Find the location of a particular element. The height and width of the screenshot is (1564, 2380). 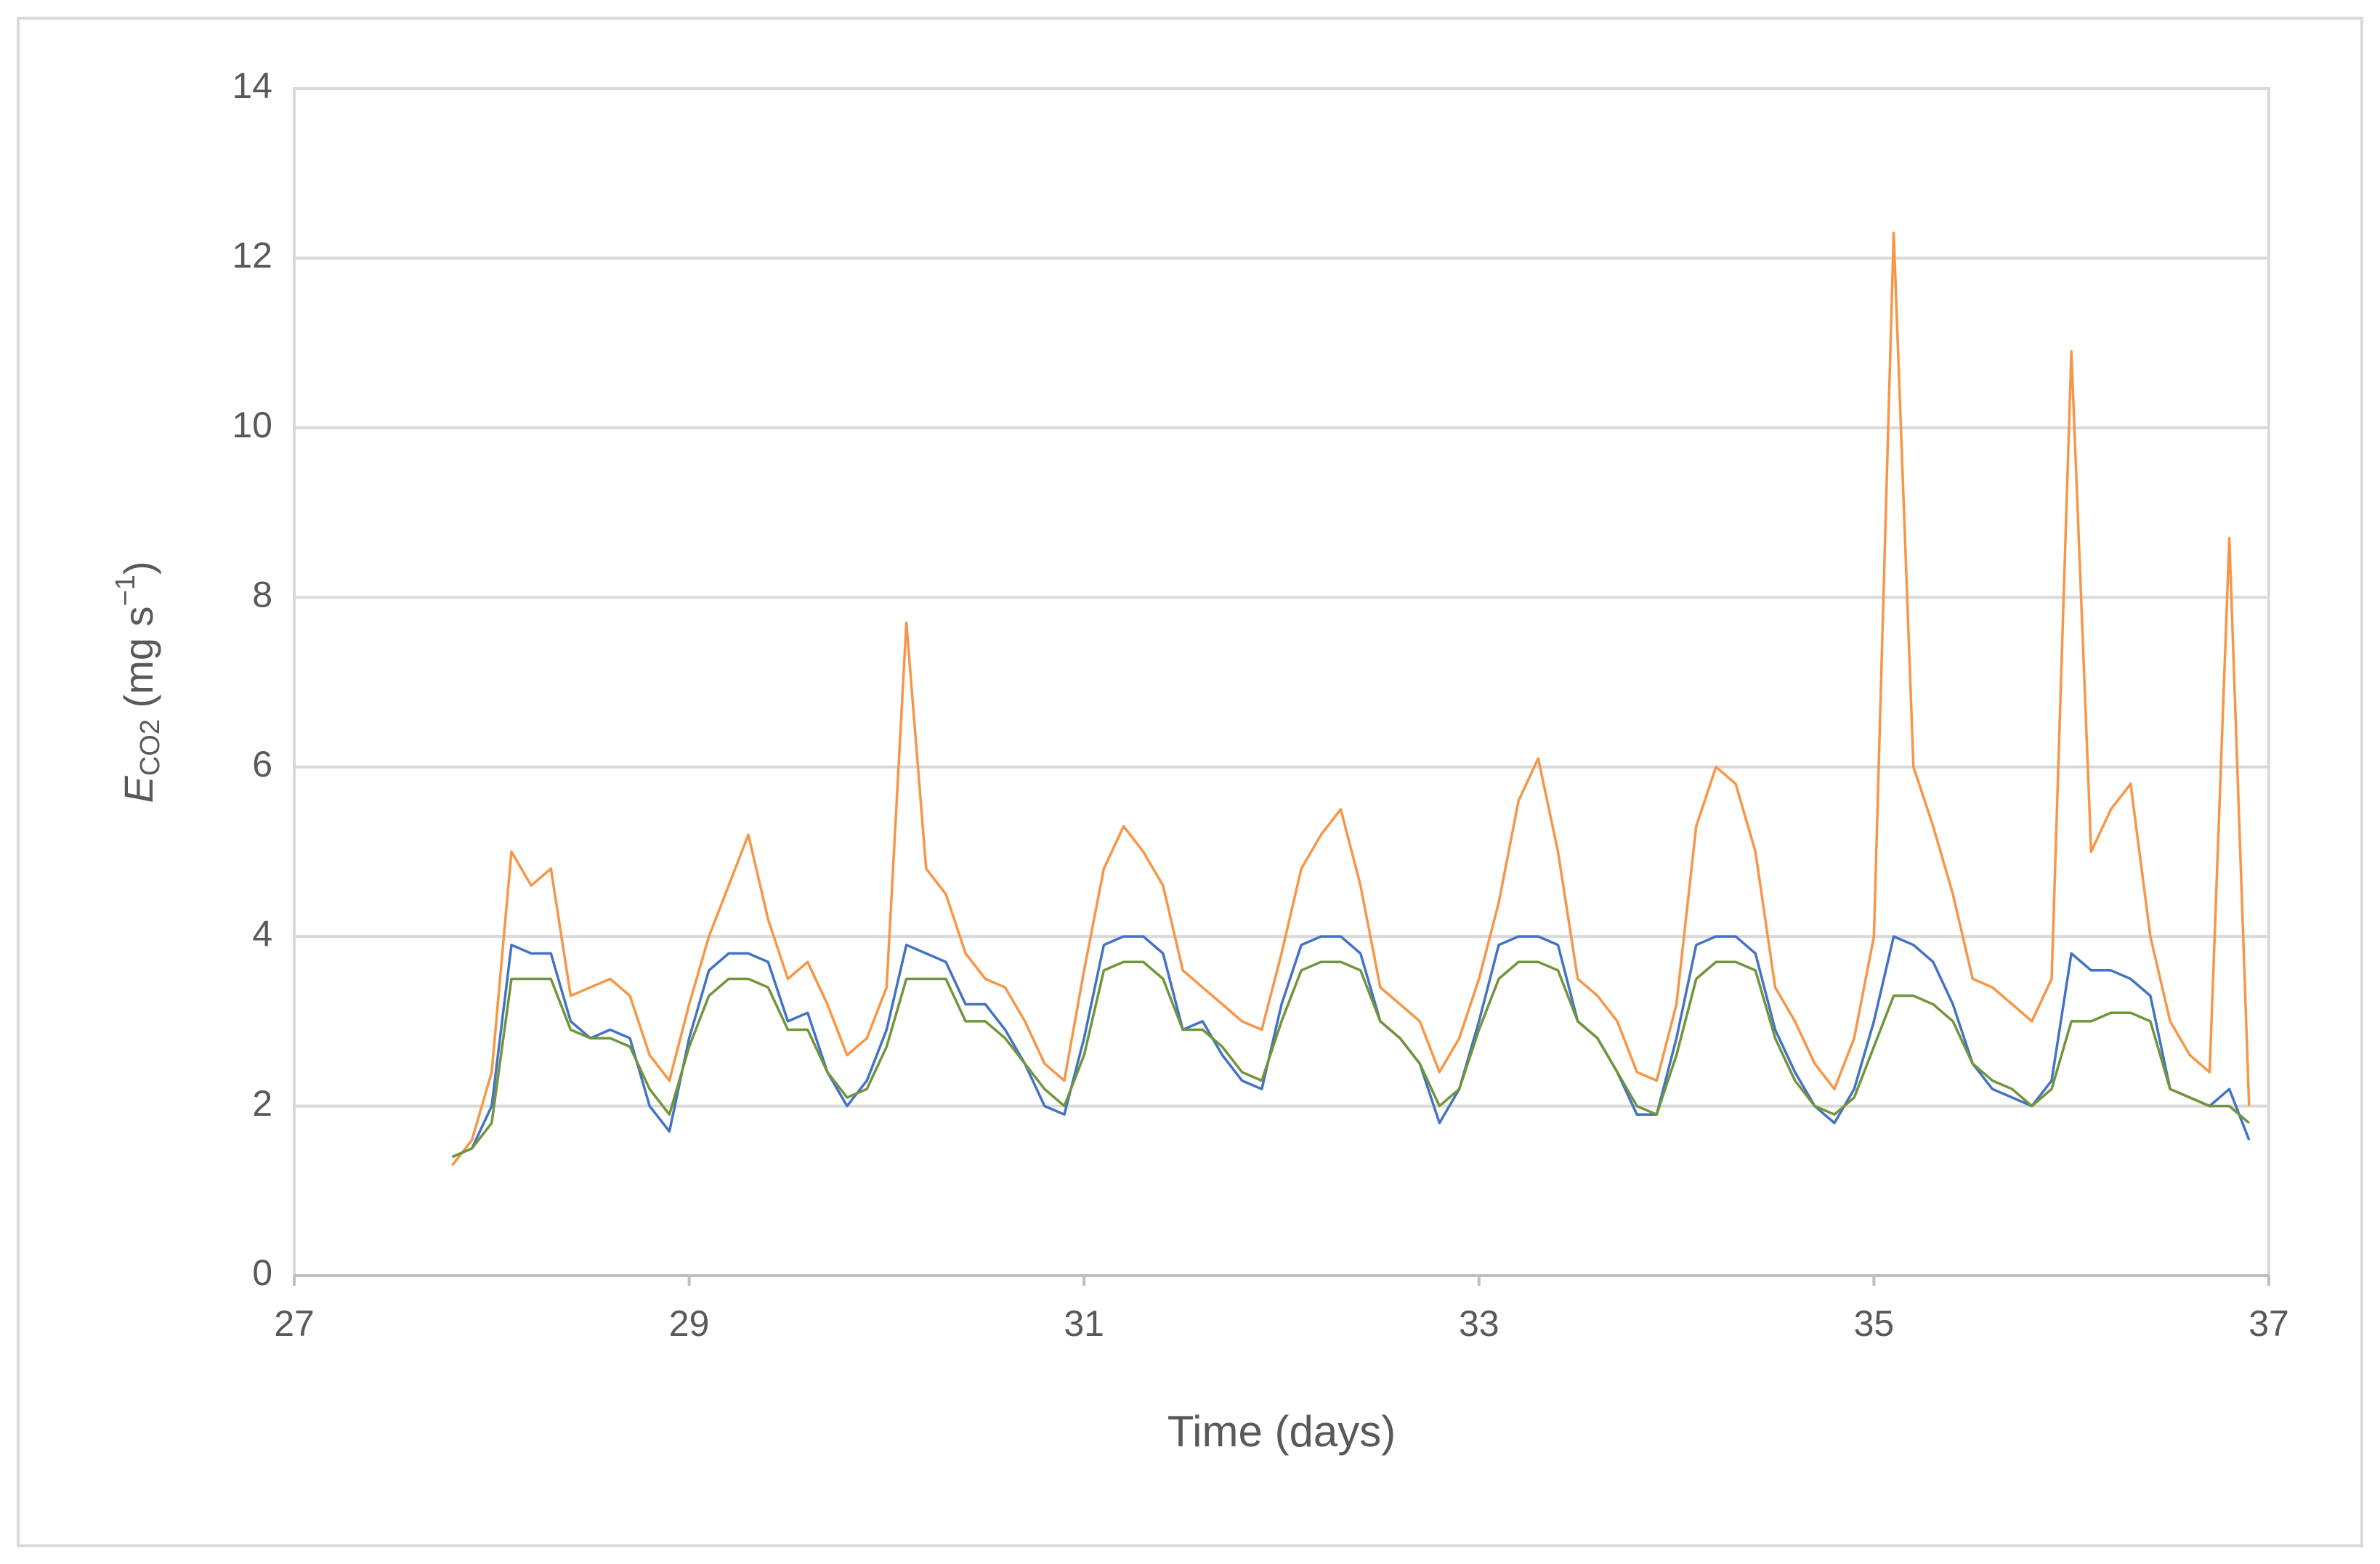

x-tick-label: 33 is located at coordinates (1479, 1323).